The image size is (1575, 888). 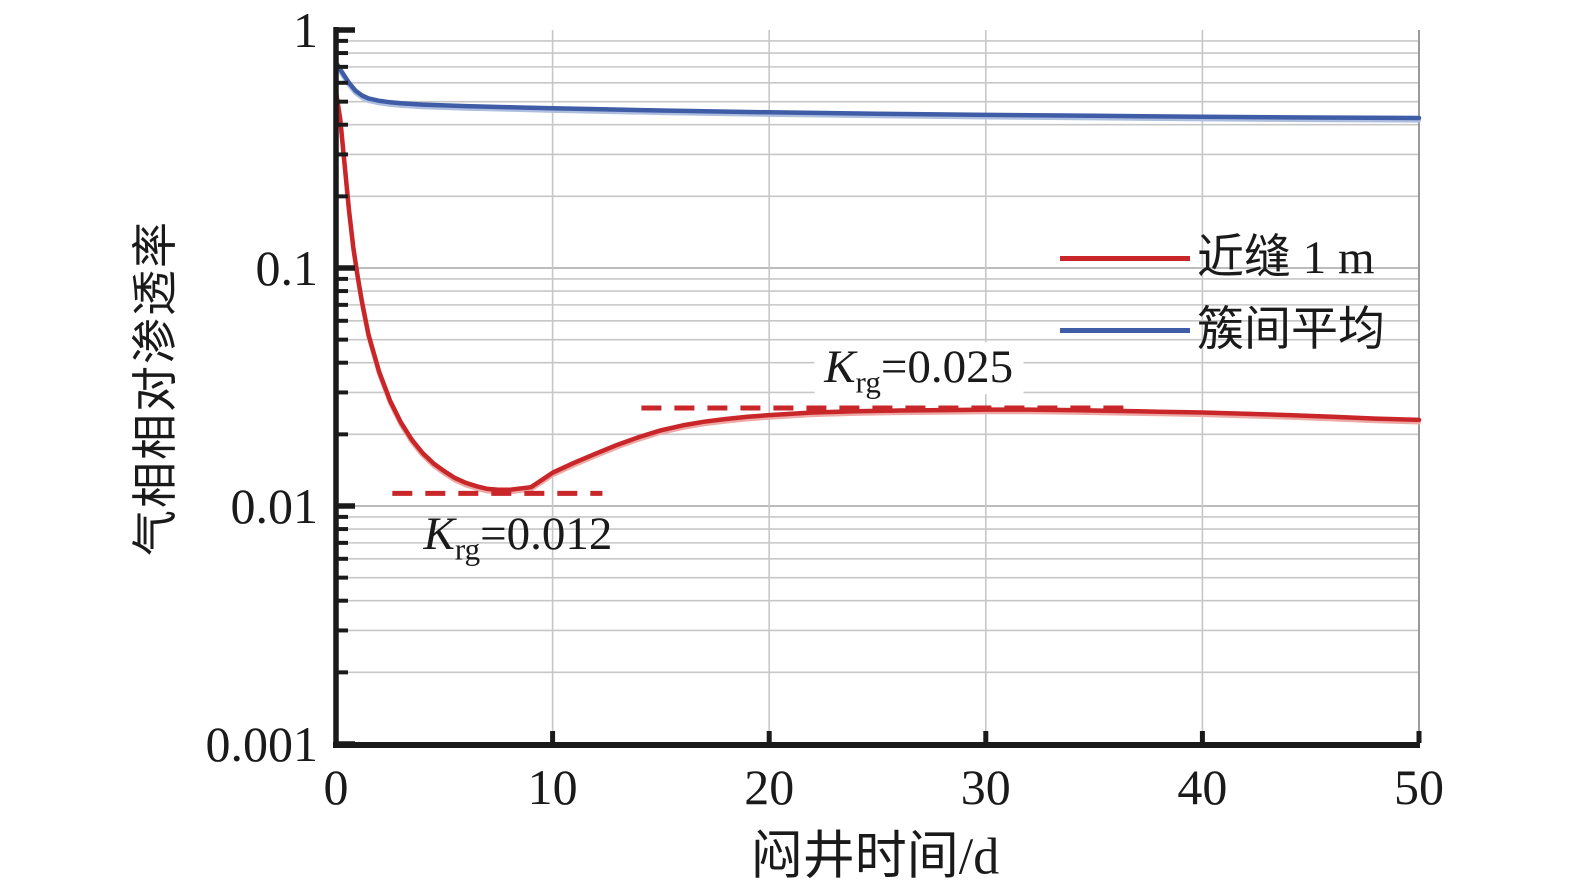 What do you see at coordinates (1291, 330) in the screenshot?
I see `legend-label-cluster-average: 簇间平均` at bounding box center [1291, 330].